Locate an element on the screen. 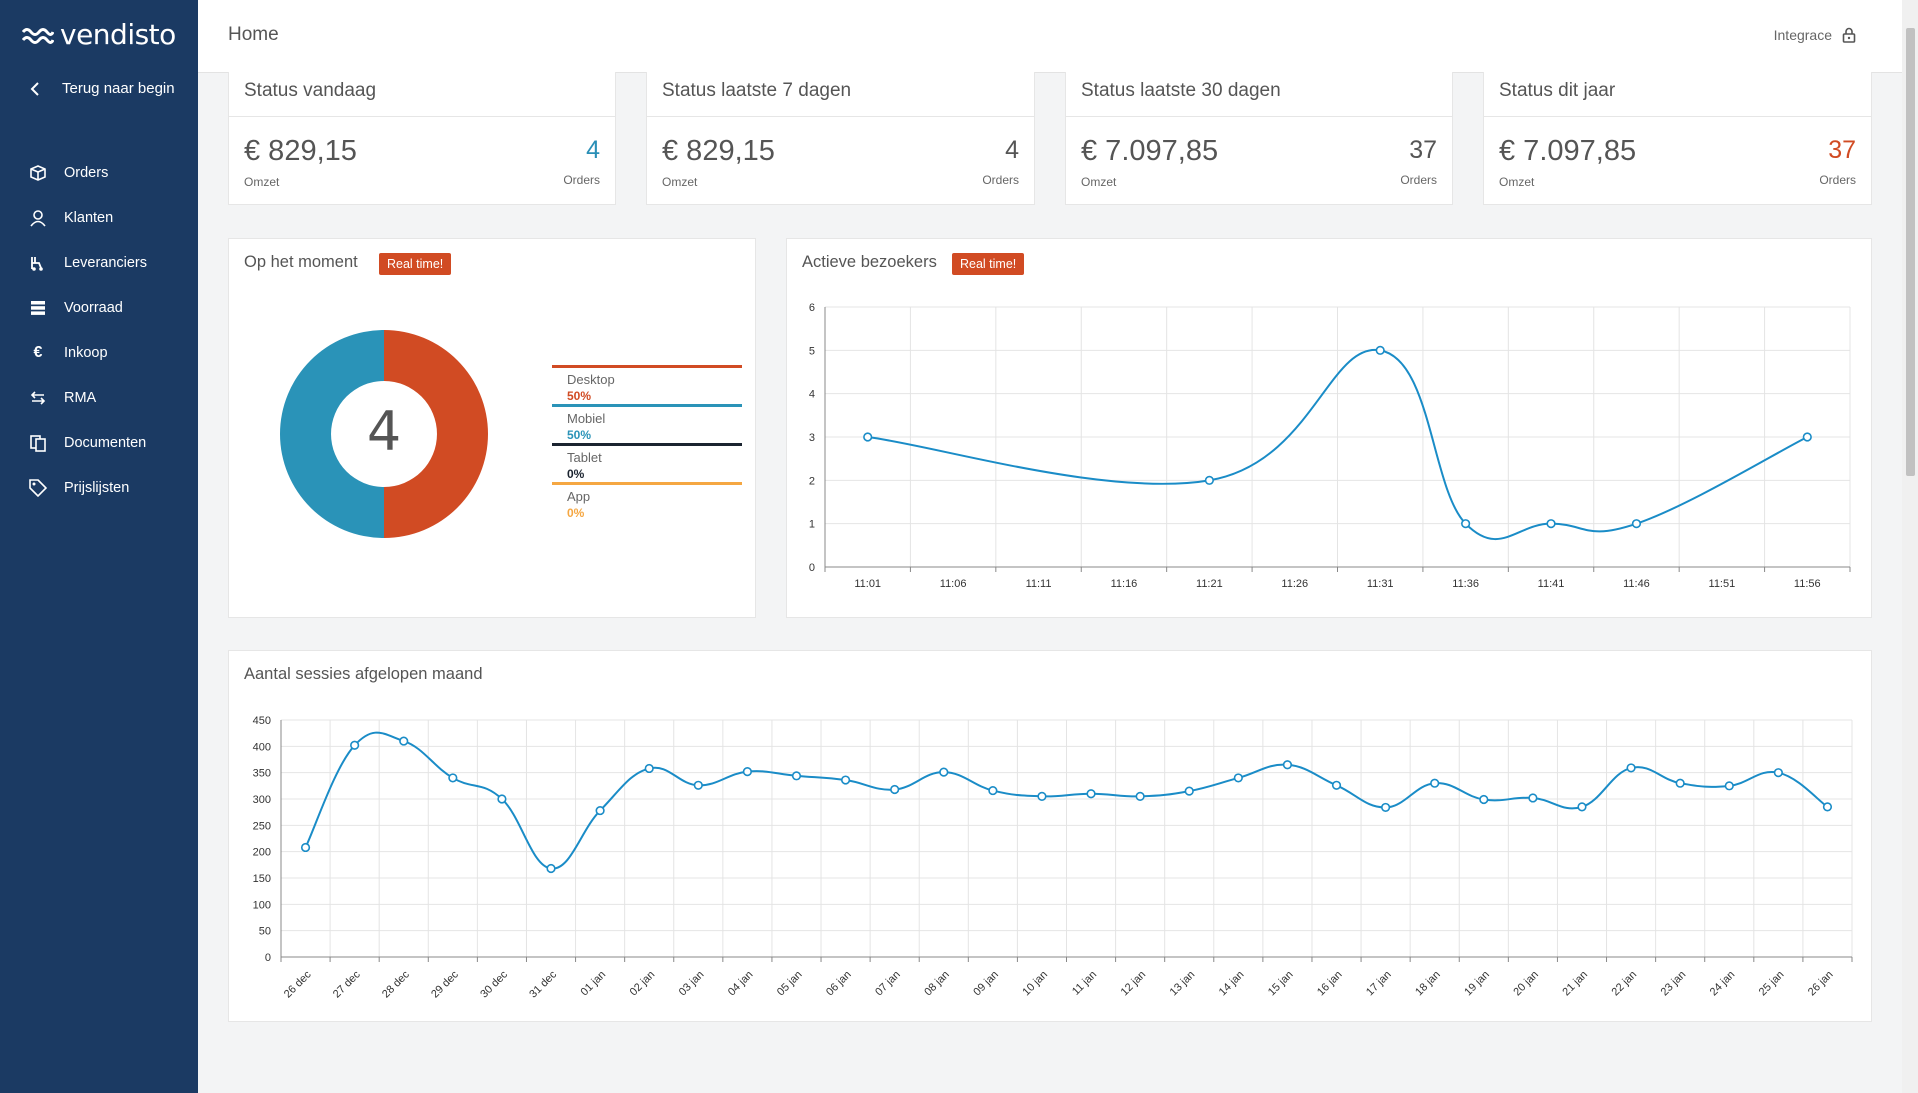 The width and height of the screenshot is (1918, 1093). sidebar-item-label: Orders is located at coordinates (86, 172).